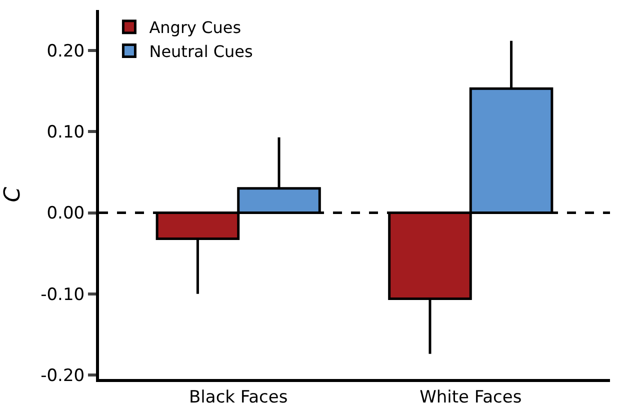 The width and height of the screenshot is (620, 419). What do you see at coordinates (201, 51) in the screenshot?
I see `legend-label: Neutral Cues` at bounding box center [201, 51].